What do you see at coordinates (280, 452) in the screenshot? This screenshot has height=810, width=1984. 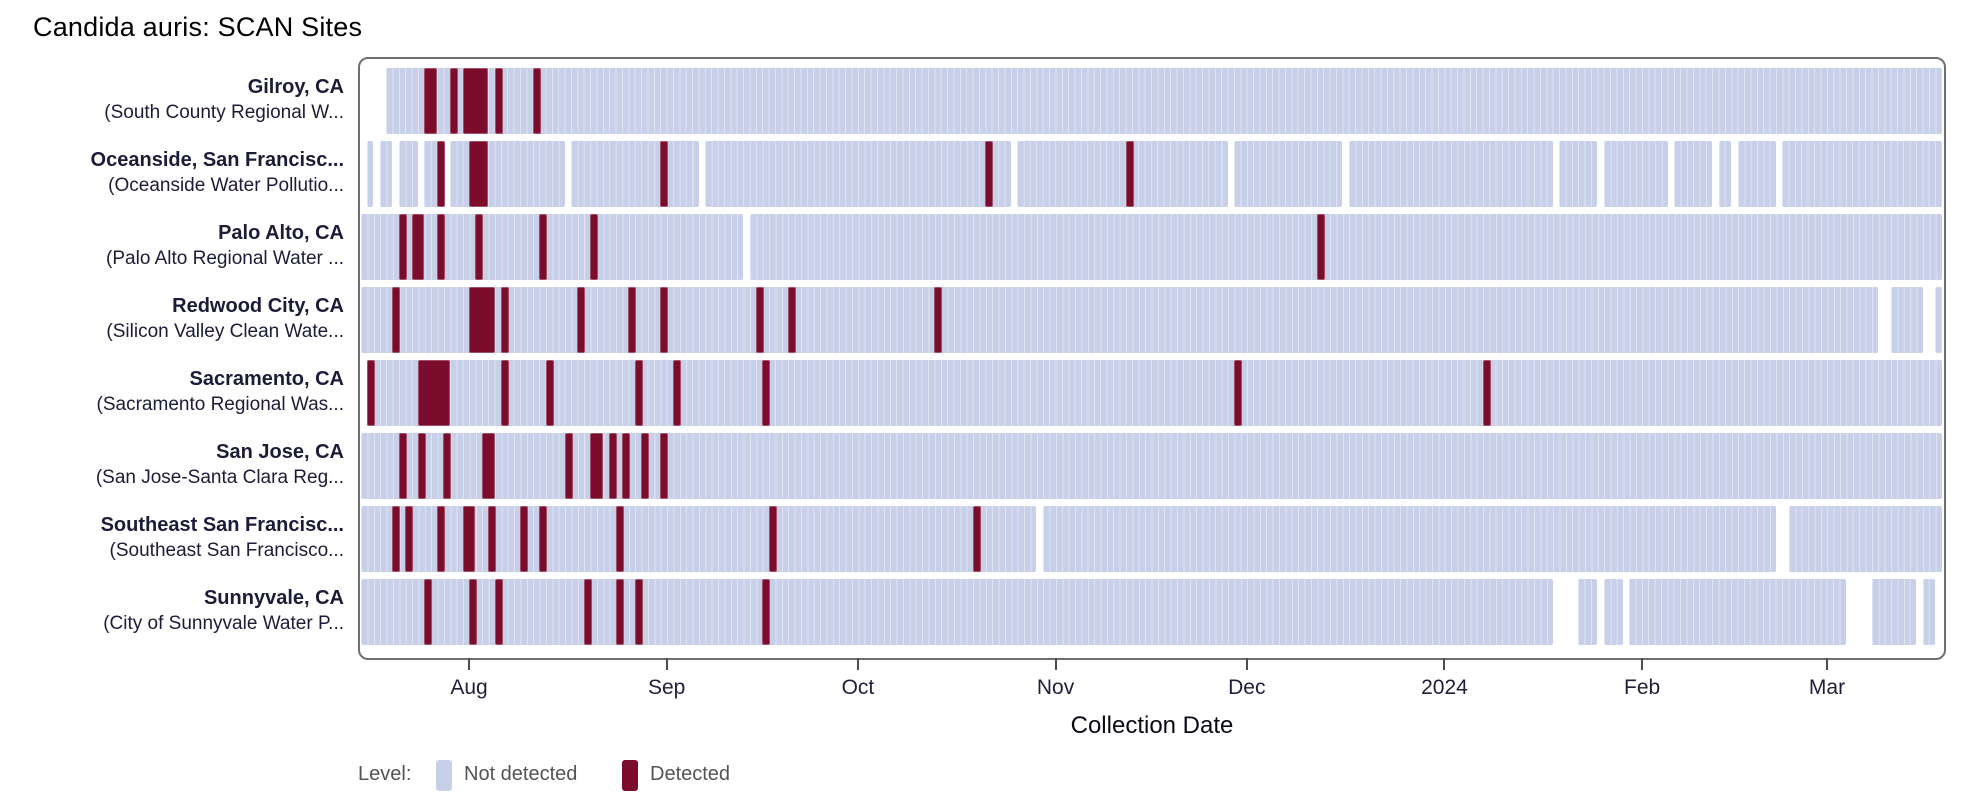 I see `site-name: San Jose, CA` at bounding box center [280, 452].